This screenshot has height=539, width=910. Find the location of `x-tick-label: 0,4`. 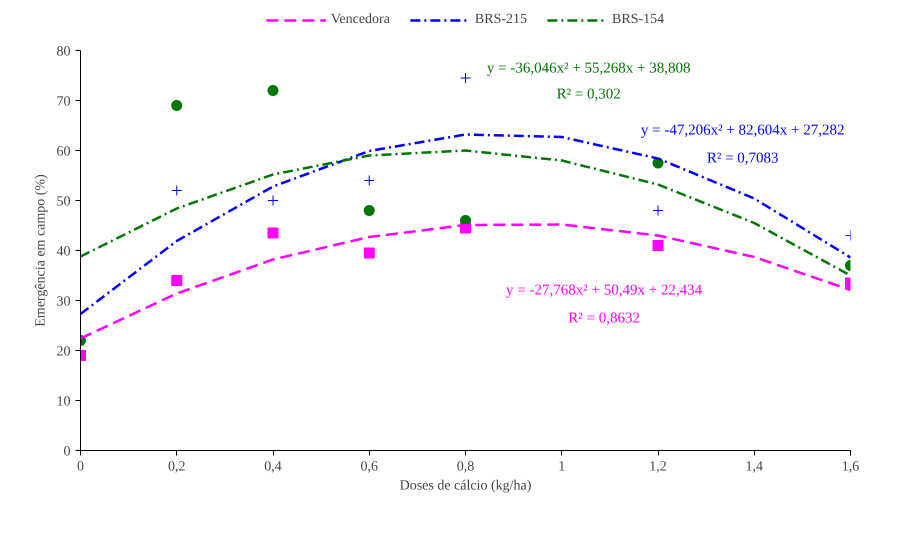

x-tick-label: 0,4 is located at coordinates (273, 467).